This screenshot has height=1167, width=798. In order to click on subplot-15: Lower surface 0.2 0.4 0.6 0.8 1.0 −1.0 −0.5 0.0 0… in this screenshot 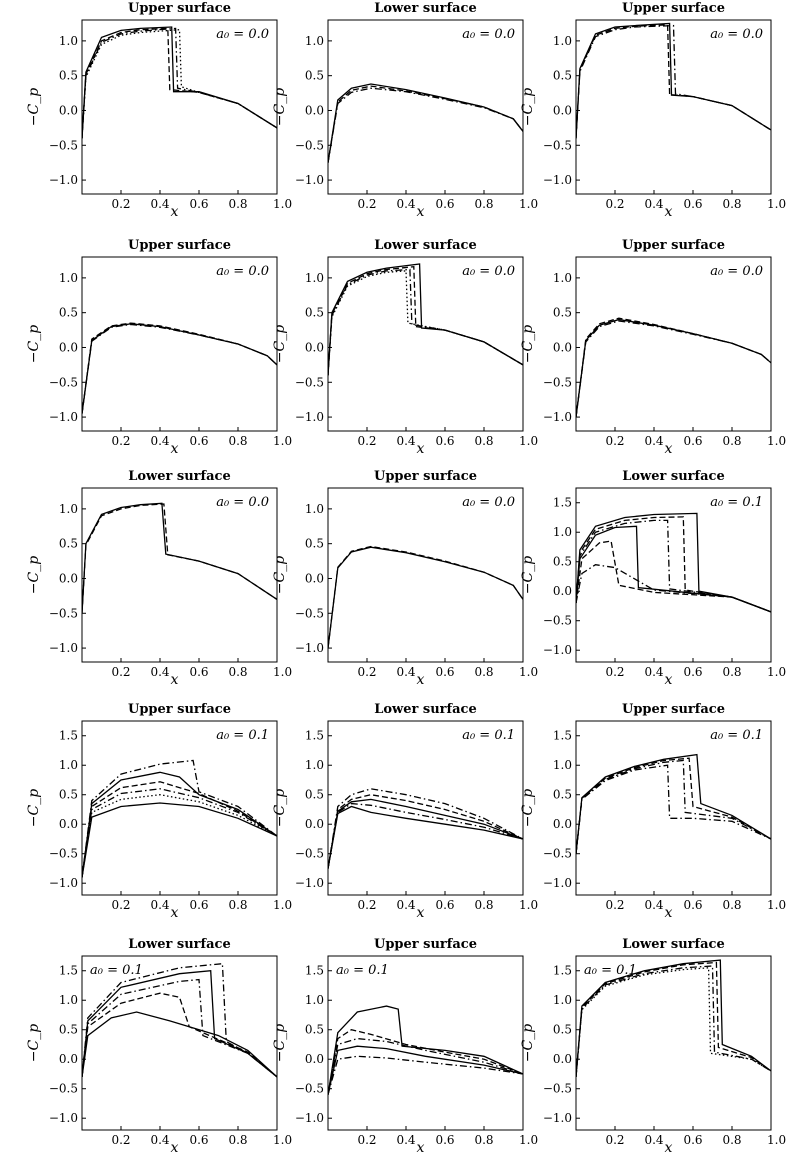, I will do `click(653, 1046)`.